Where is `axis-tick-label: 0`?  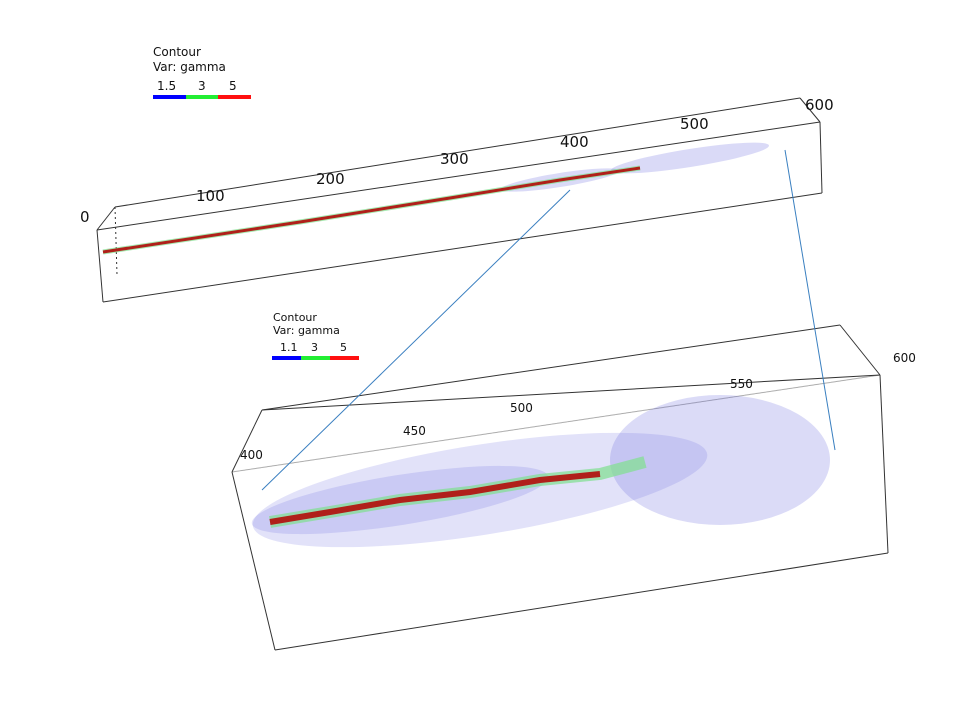
axis-tick-label: 0 is located at coordinates (85, 217).